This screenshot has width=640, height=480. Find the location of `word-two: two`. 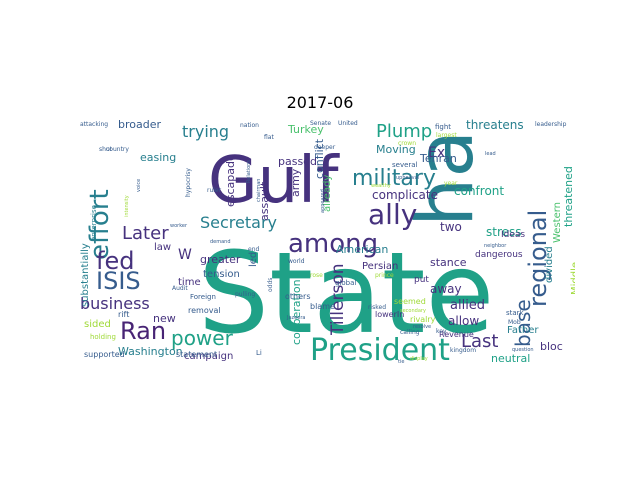

word-two: two is located at coordinates (451, 227).